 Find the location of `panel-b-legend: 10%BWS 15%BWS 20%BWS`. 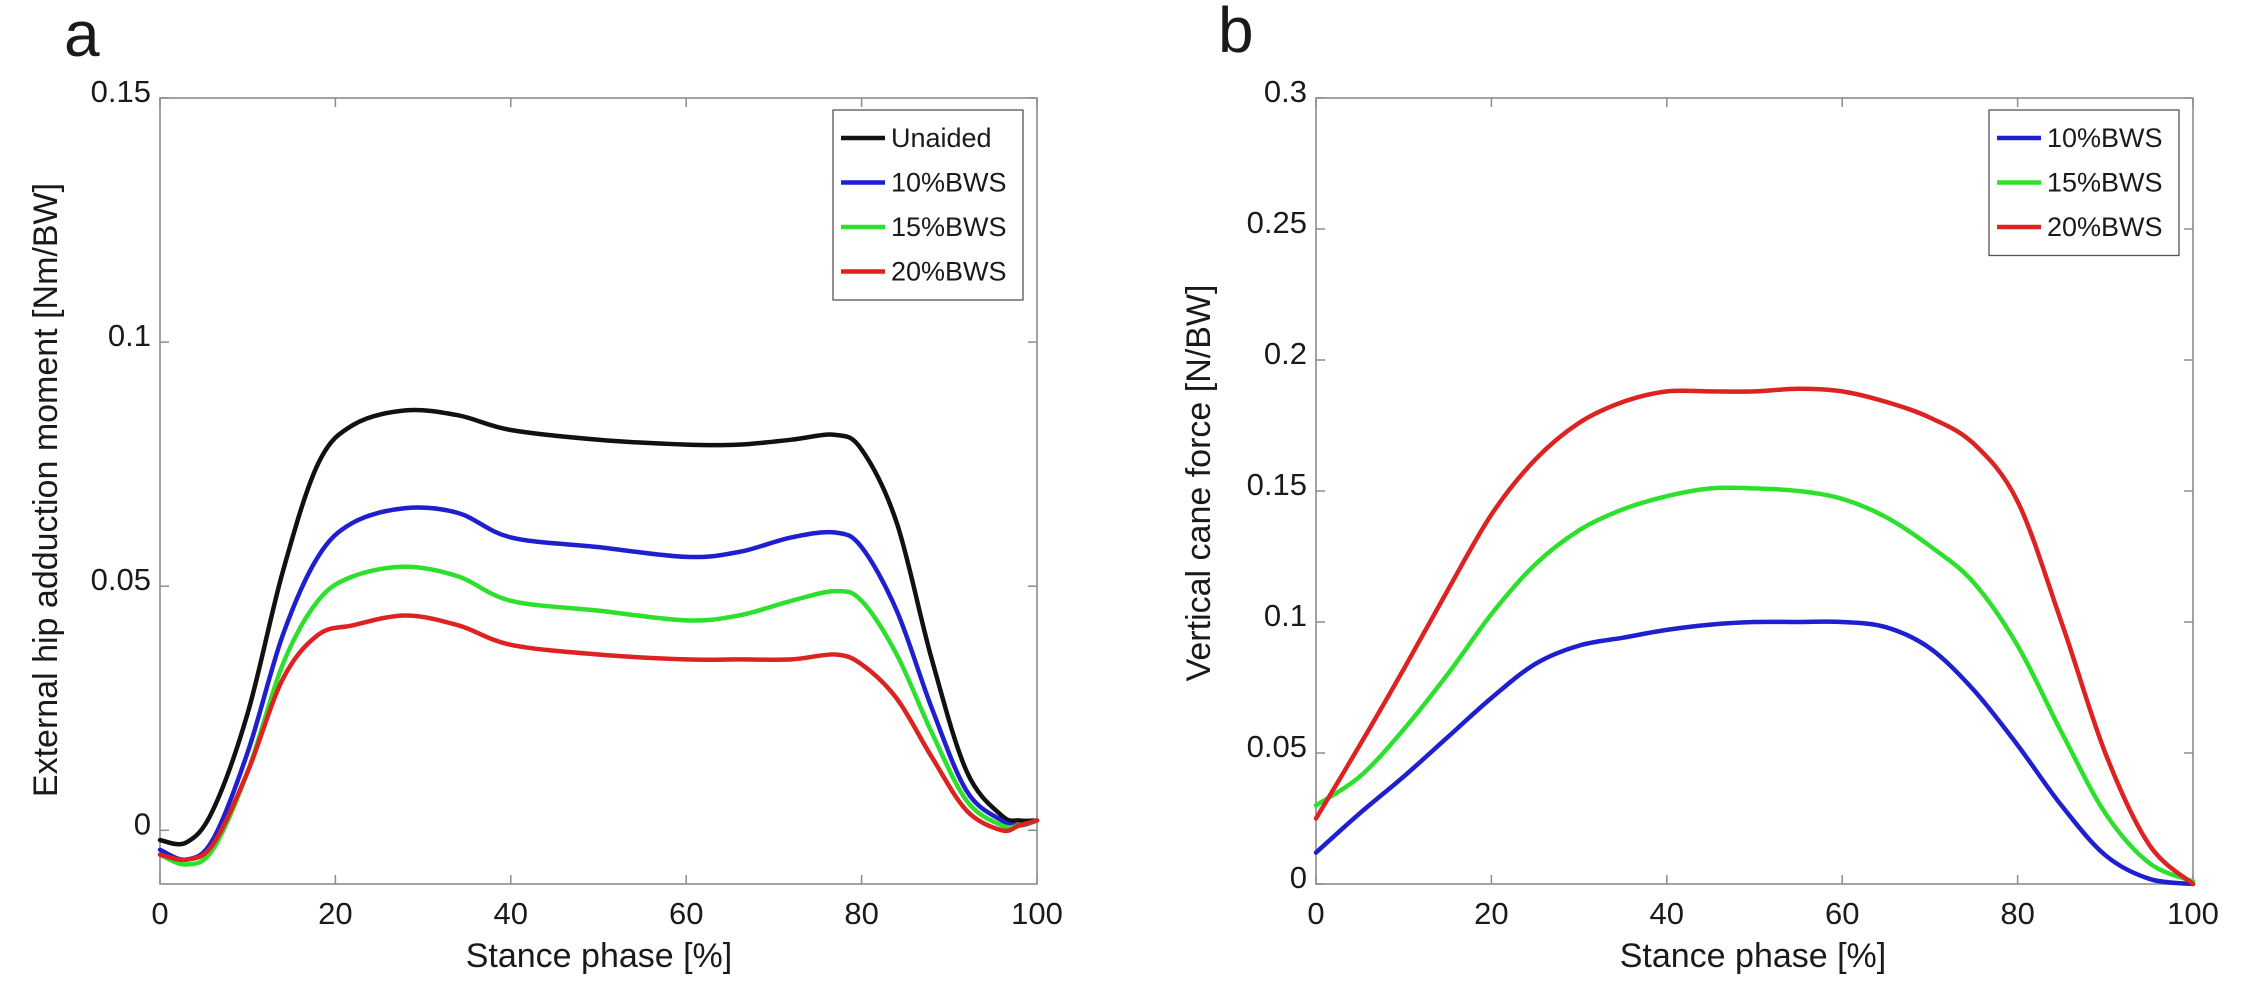

panel-b-legend: 10%BWS 15%BWS 20%BWS is located at coordinates (2084, 183).